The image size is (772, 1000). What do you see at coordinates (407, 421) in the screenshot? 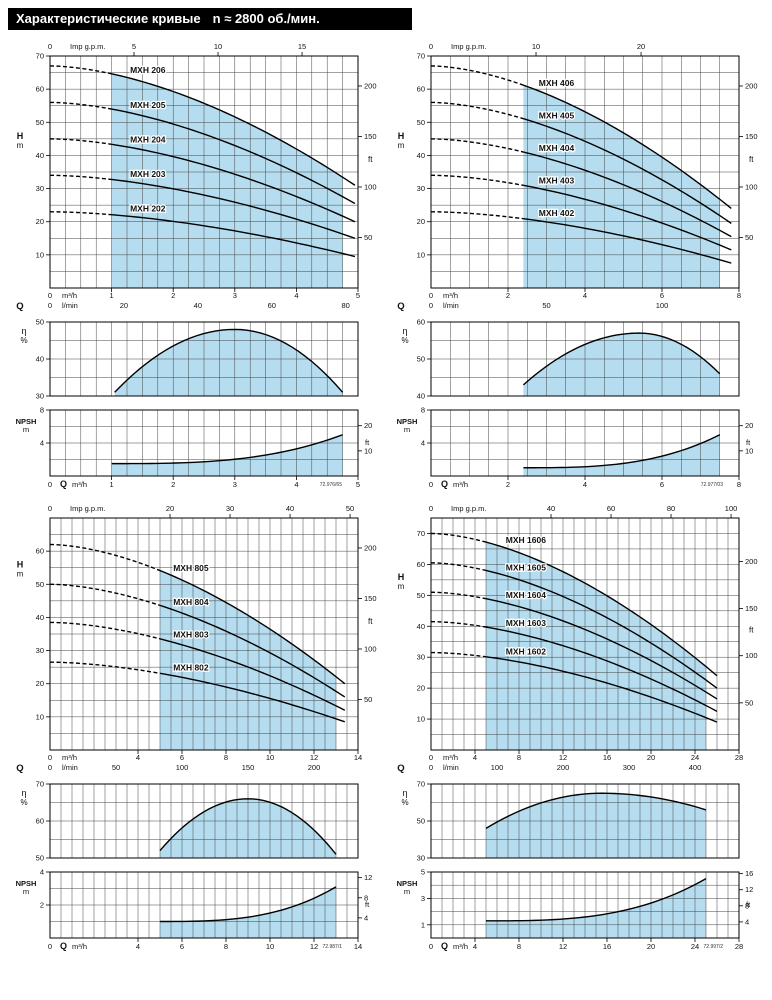
I see `svg-text: NPSH` at bounding box center [407, 421].